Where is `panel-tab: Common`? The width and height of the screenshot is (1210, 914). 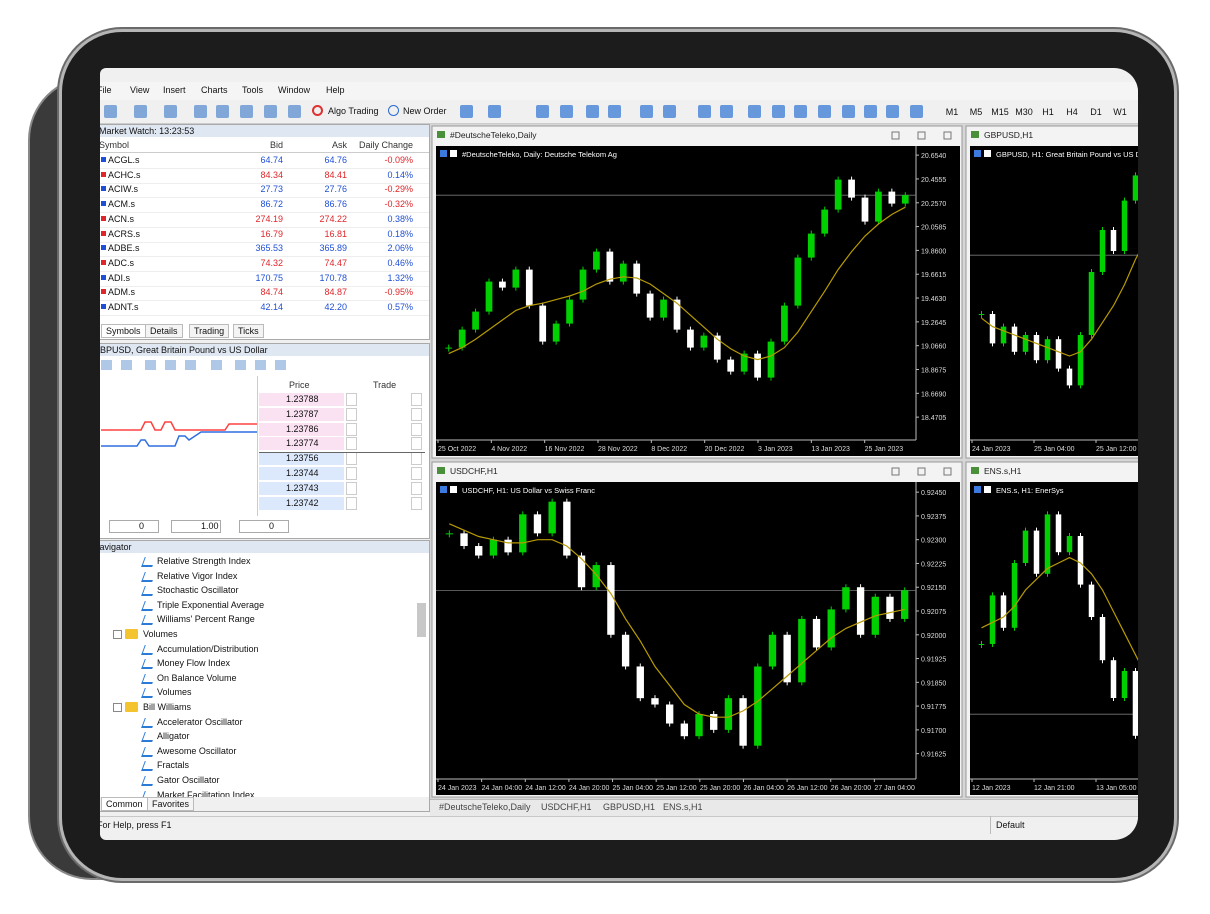 panel-tab: Common is located at coordinates (124, 804).